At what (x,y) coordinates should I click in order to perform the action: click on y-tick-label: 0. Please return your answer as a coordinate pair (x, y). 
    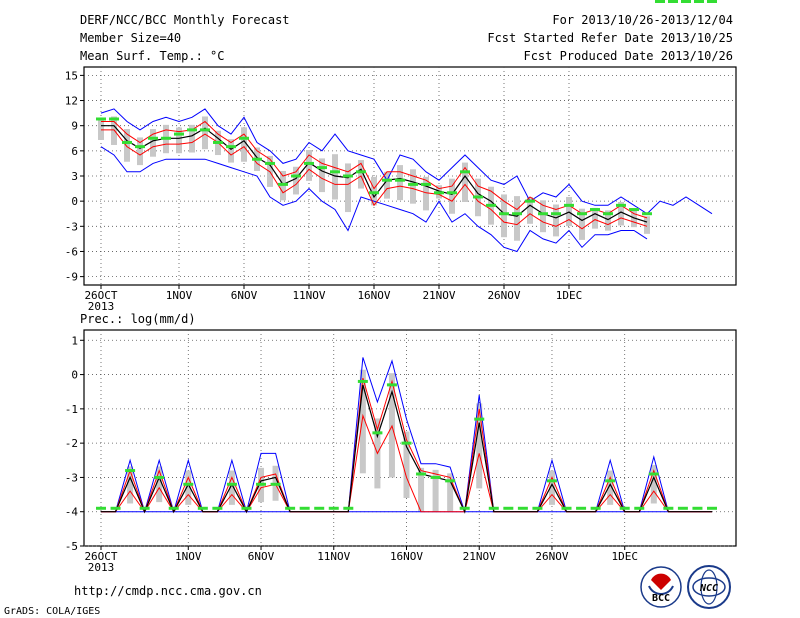
    Looking at the image, I should click on (74, 375).